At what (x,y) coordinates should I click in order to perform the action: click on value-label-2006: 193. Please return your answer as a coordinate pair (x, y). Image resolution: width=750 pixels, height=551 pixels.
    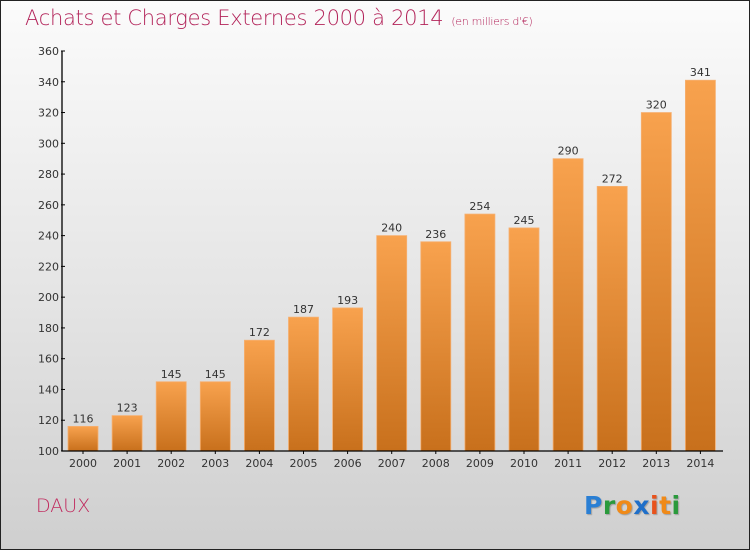
    Looking at the image, I should click on (347, 300).